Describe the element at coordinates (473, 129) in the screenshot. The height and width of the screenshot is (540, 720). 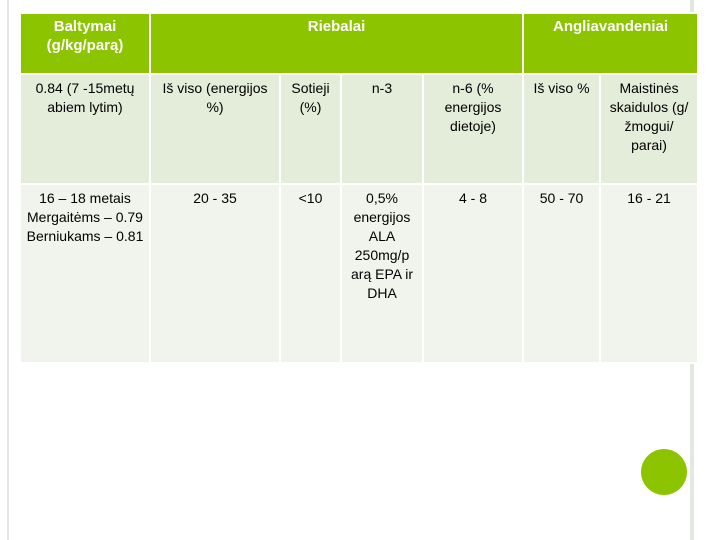
I see `cell-n6: n-6 (% energijos dietoje)` at that location.